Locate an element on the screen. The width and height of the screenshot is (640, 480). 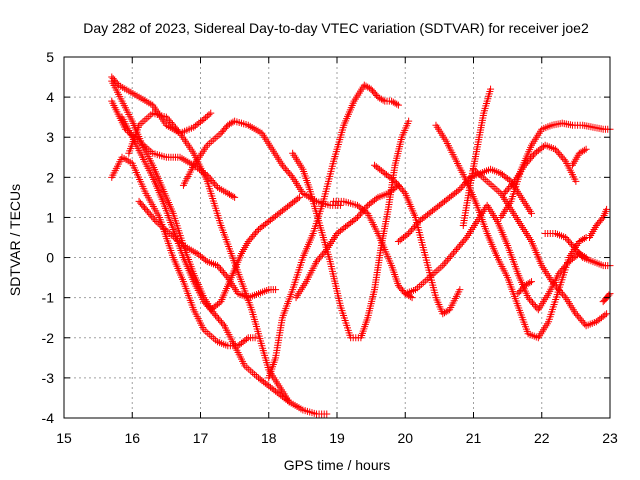
y-tick-label: -2 is located at coordinates (48, 338).